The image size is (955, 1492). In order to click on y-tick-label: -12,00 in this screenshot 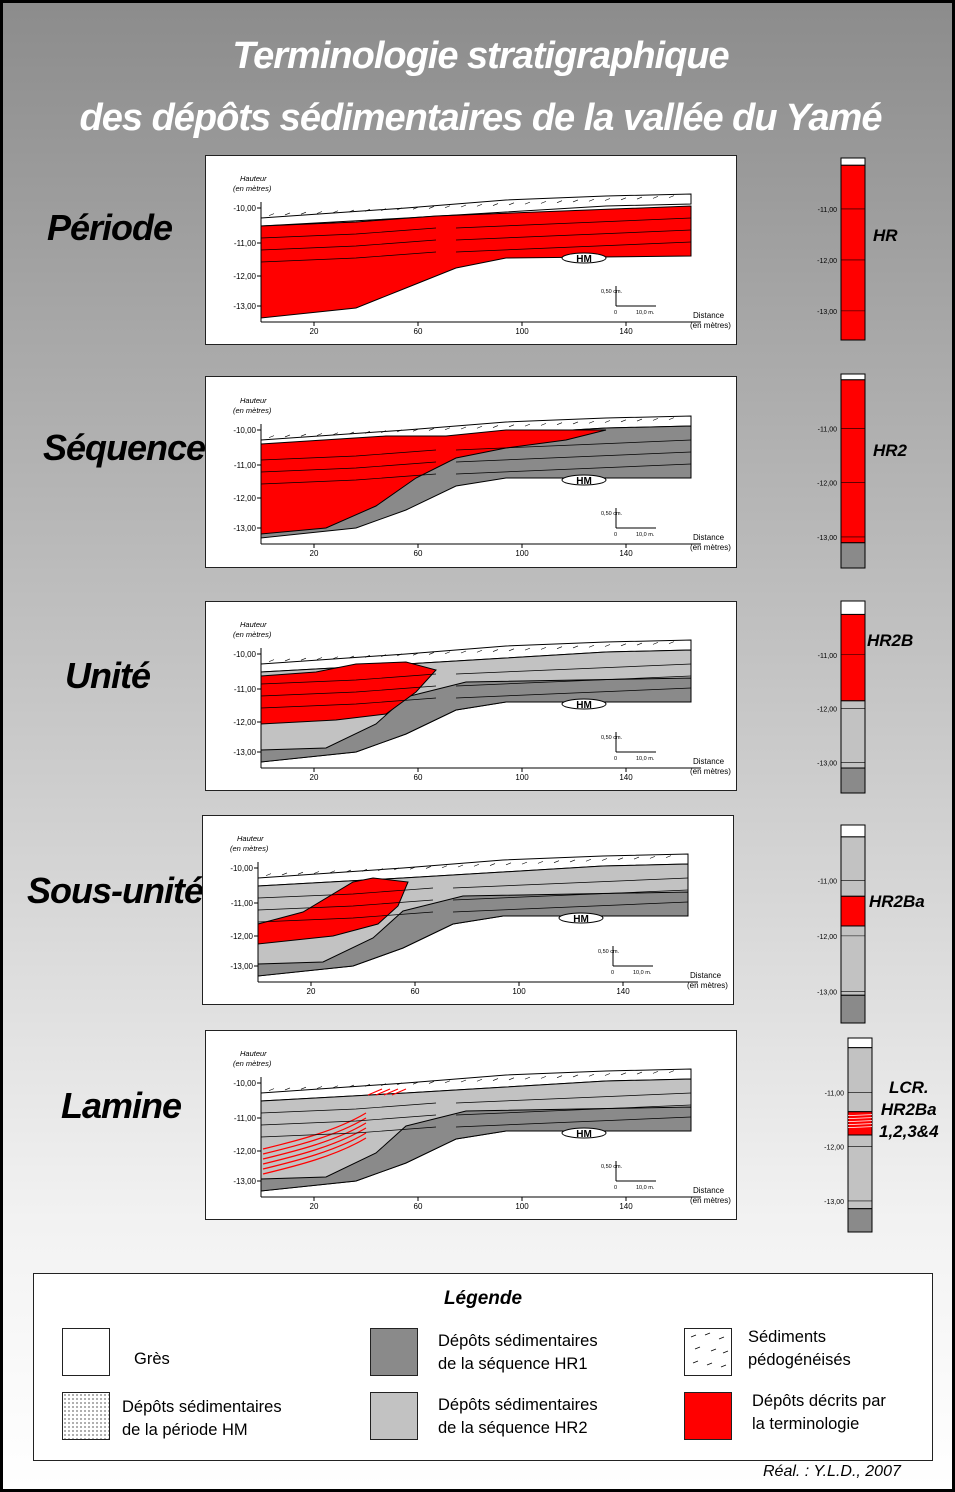, I will do `click(244, 498)`.